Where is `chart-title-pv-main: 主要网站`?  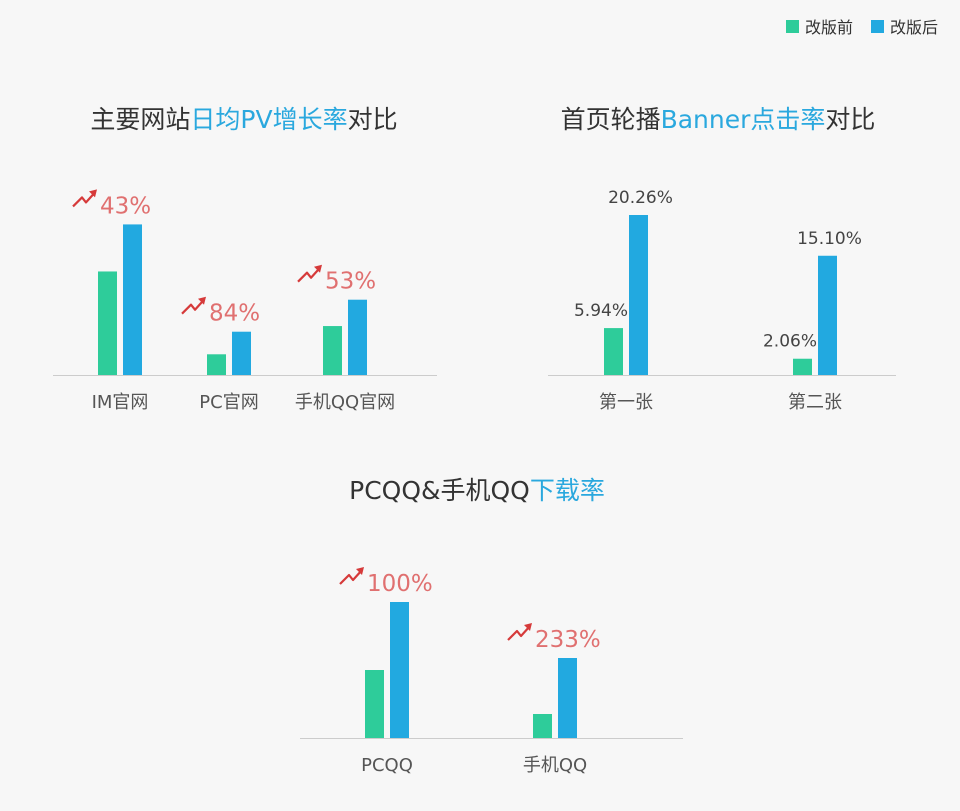 chart-title-pv-main: 主要网站 is located at coordinates (140, 119).